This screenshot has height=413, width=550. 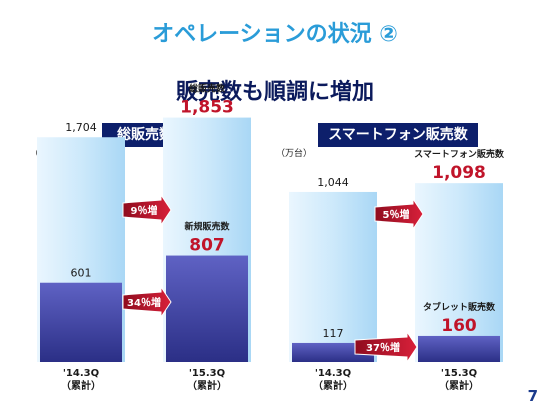 I want to click on unit-label-smartphone: （万台）, so click(x=294, y=154).